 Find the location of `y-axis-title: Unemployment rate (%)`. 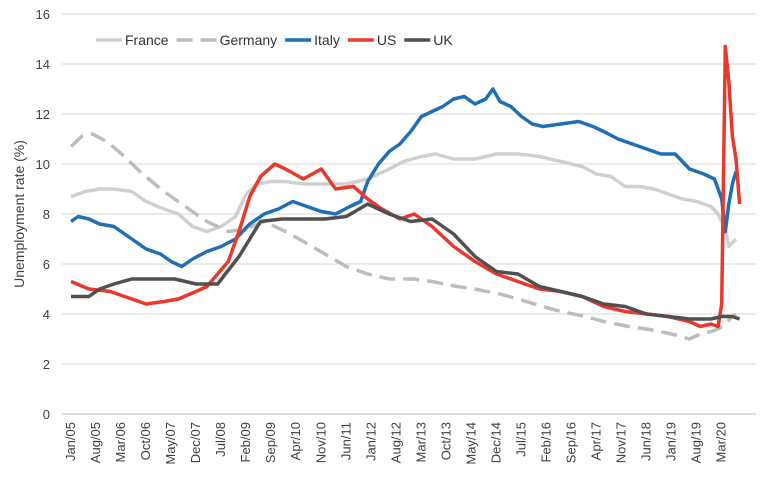

y-axis-title: Unemployment rate (%) is located at coordinates (19, 214).